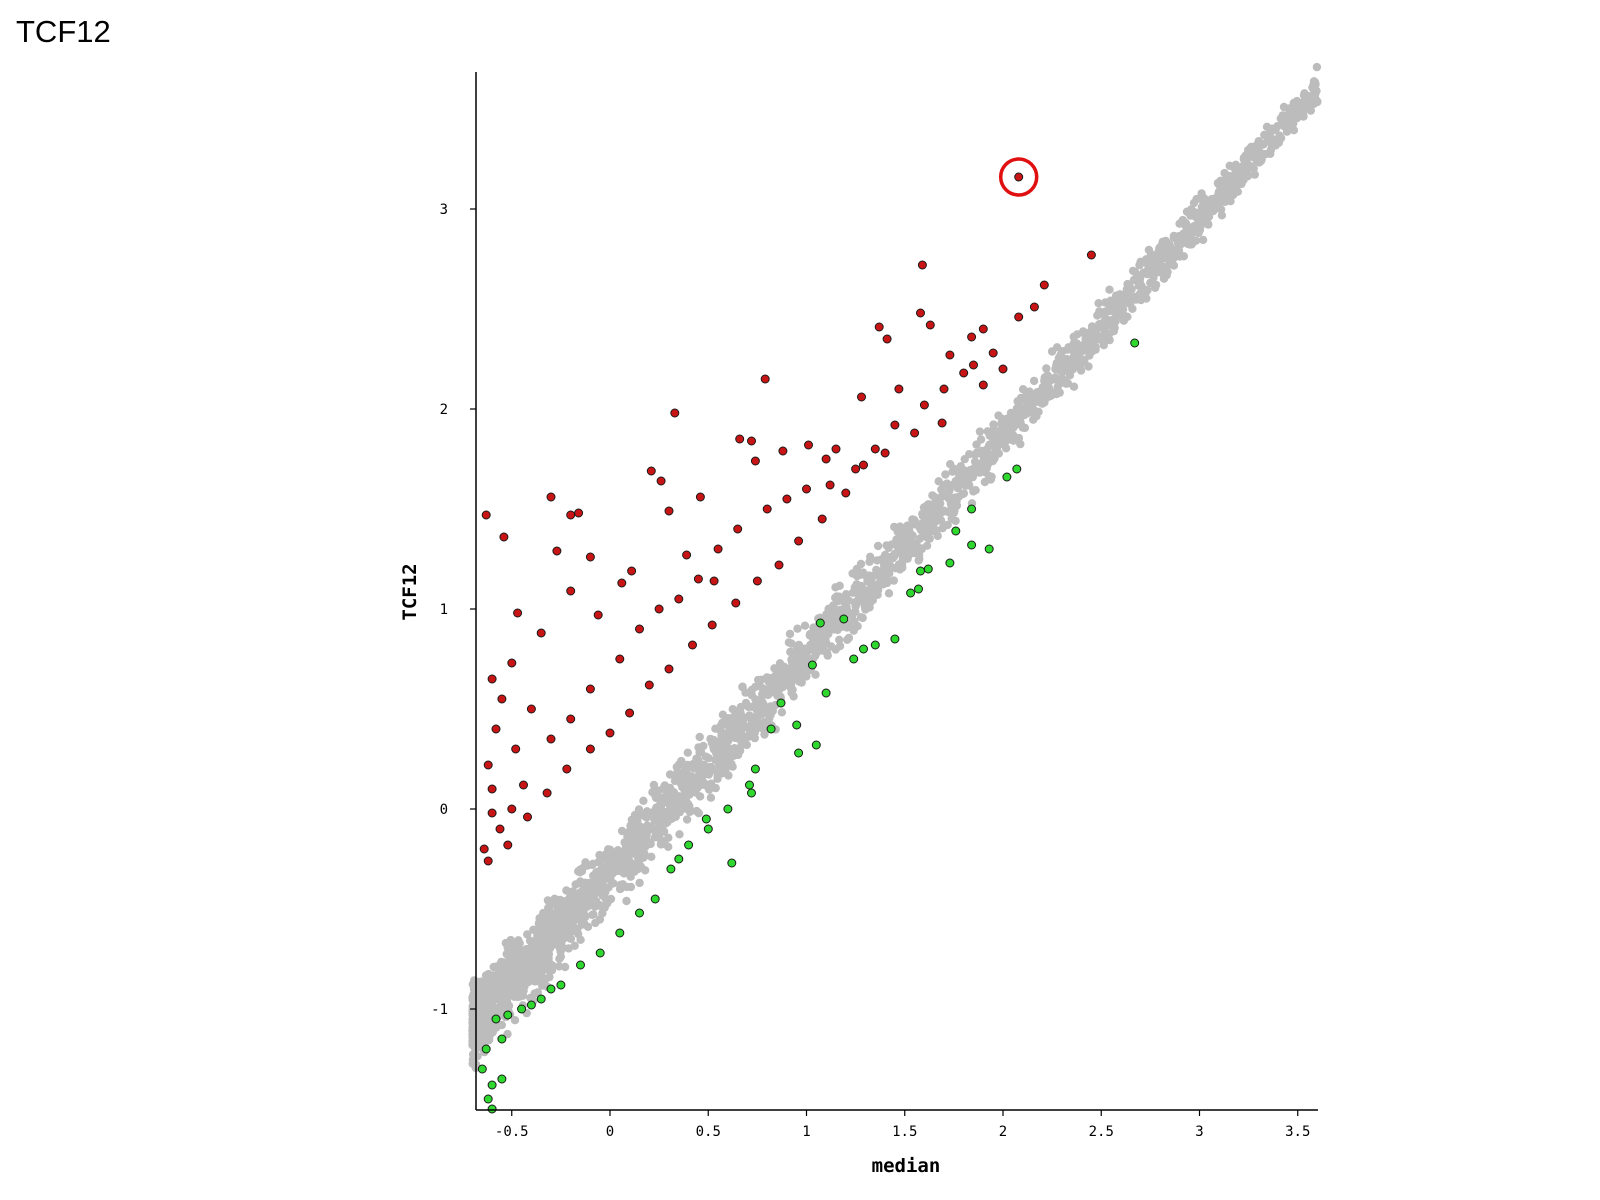  Describe the element at coordinates (906, 1166) in the screenshot. I see `x-axis-title: median` at that location.